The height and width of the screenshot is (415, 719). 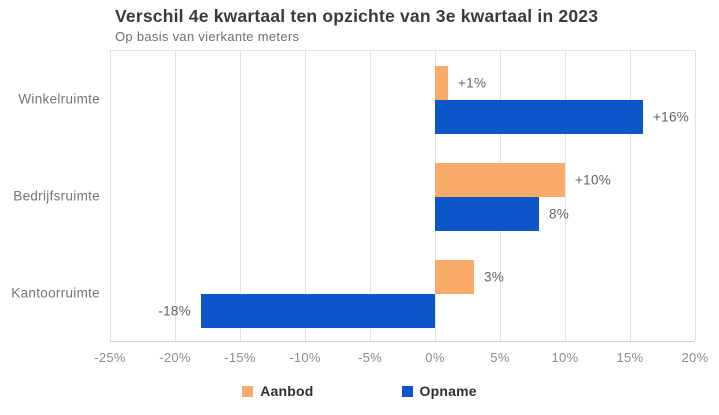 What do you see at coordinates (370, 196) in the screenshot?
I see `gridline--5%` at bounding box center [370, 196].